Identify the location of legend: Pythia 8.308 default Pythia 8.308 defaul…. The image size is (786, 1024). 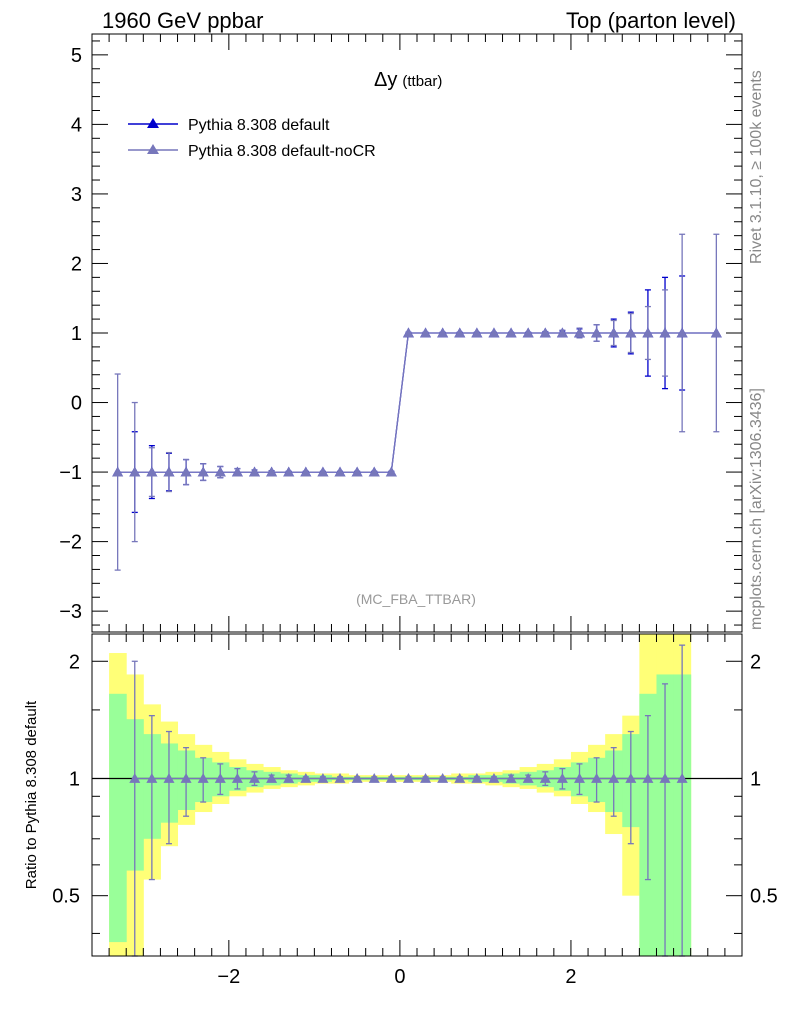
(252, 138).